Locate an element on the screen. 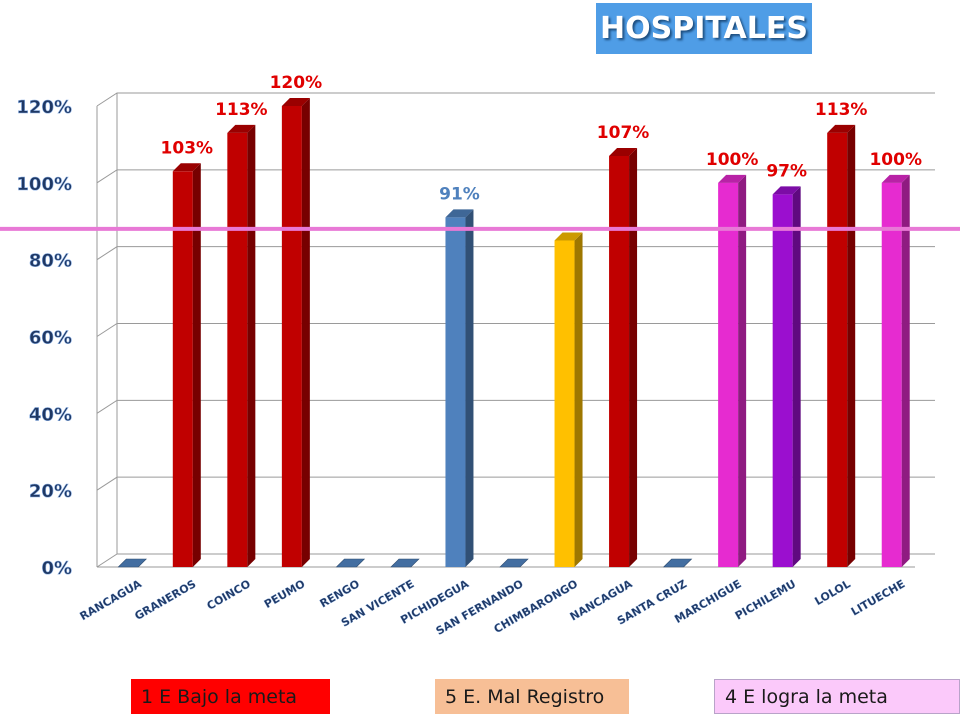 The image size is (960, 720). y-tick-label: 120% is located at coordinates (44, 107).